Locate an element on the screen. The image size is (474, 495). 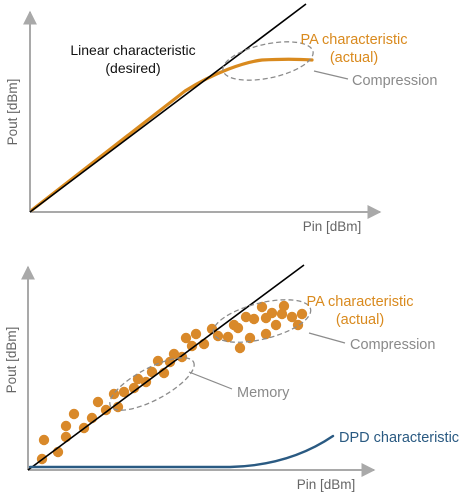
top-x-axis-label: Pin [dBm] is located at coordinates (332, 226).